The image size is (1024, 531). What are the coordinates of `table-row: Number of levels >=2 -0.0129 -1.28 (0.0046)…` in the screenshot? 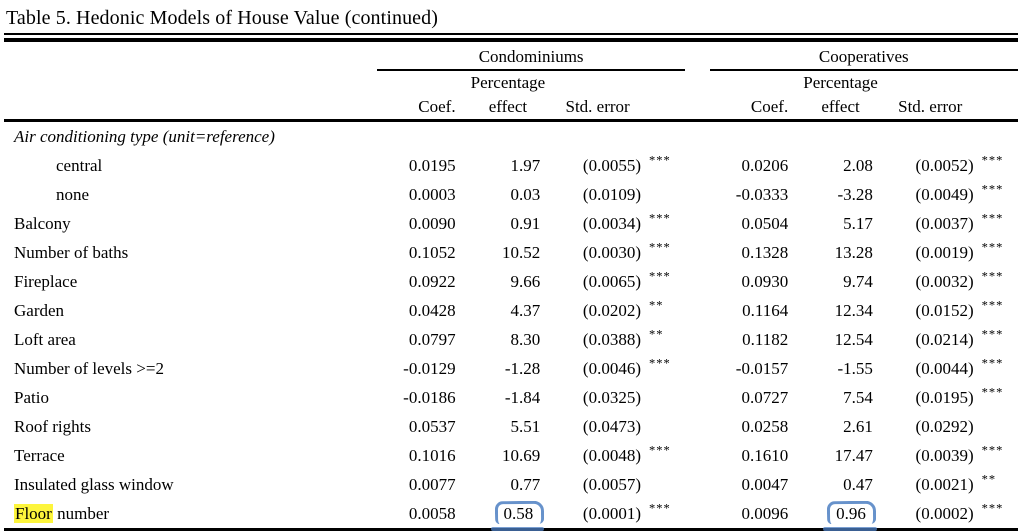 It's located at (511, 368).